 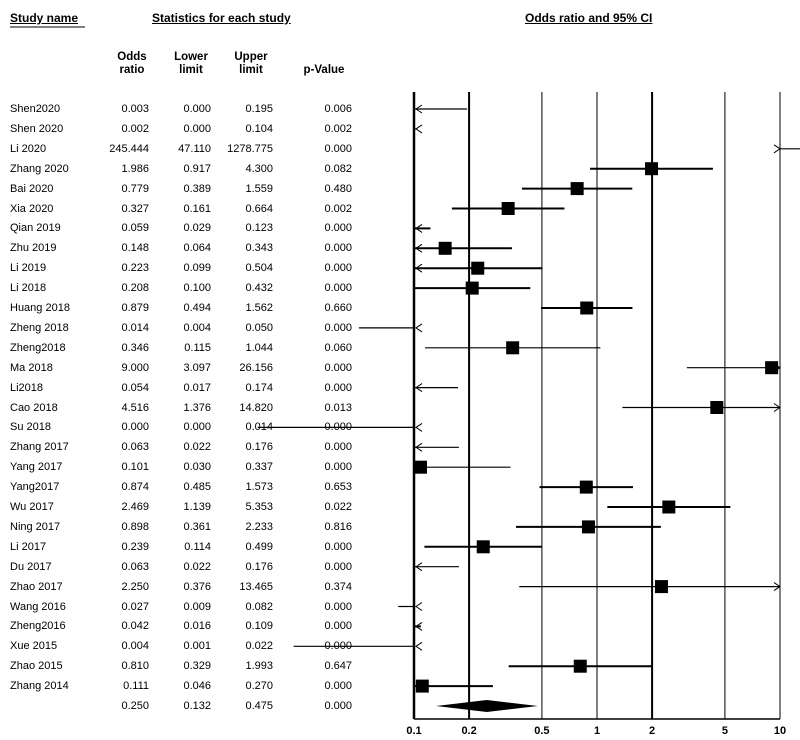 What do you see at coordinates (36, 666) in the screenshot?
I see `study-name: Zhao 2015` at bounding box center [36, 666].